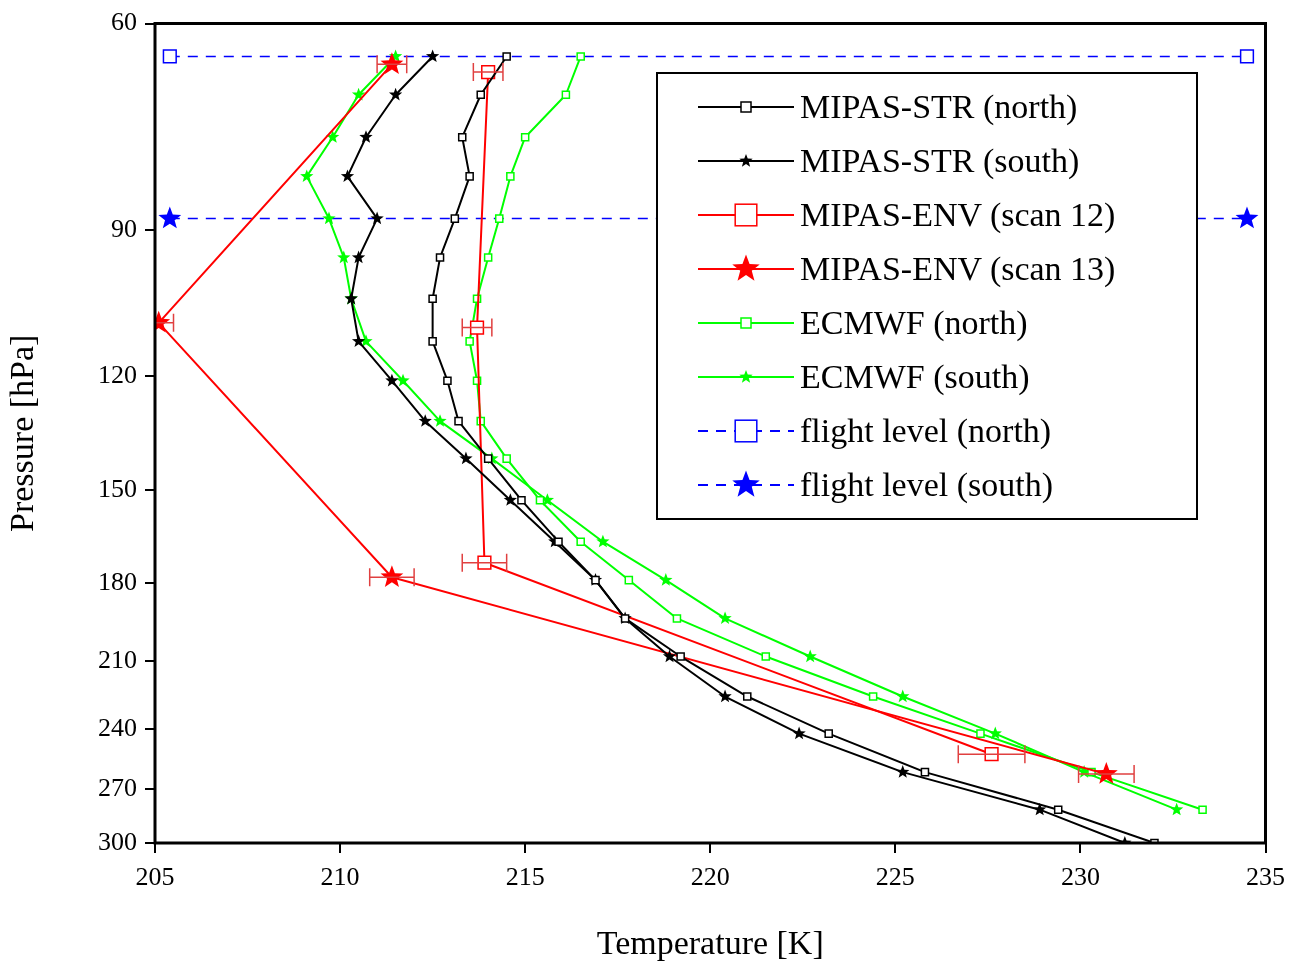 Image resolution: width=1295 pixels, height=969 pixels. I want to click on y-tick-label: 210, so click(117, 660).